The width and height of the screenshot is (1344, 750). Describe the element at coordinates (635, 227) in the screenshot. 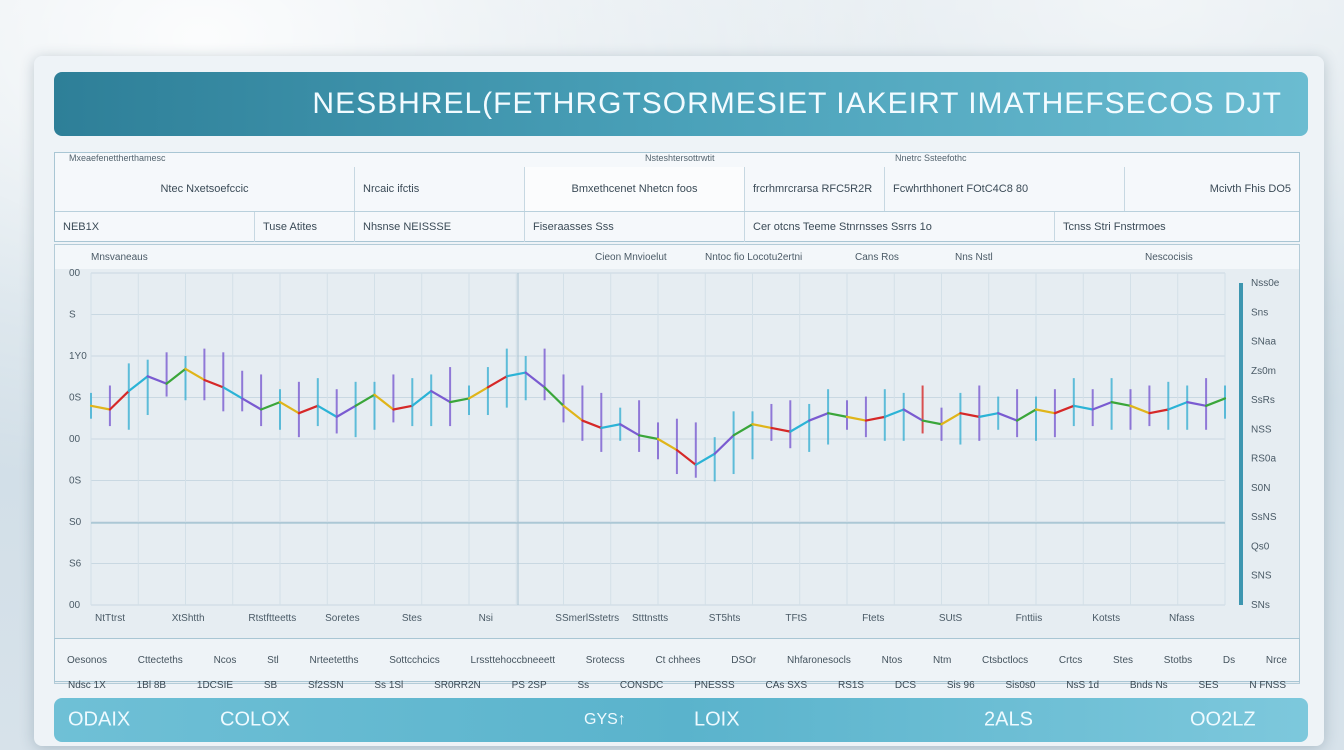

I see `toolbar-tab-4: Fiseraasses Sss` at that location.